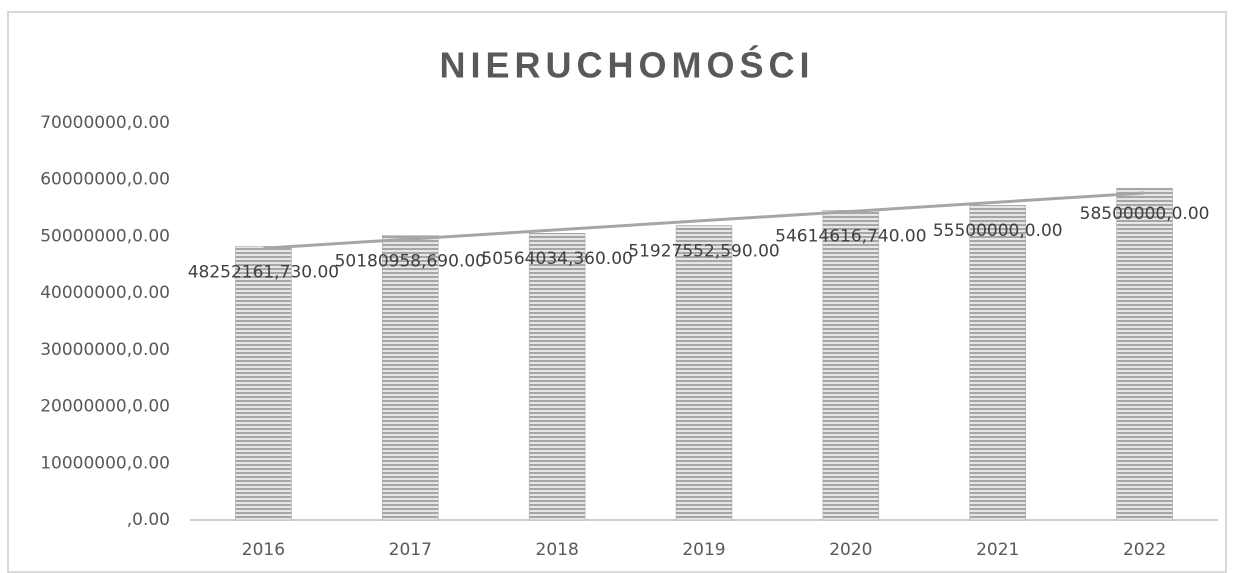 This screenshot has height=573, width=1234. Describe the element at coordinates (556, 259) in the screenshot. I see `value-label: 50564034,360.00` at that location.